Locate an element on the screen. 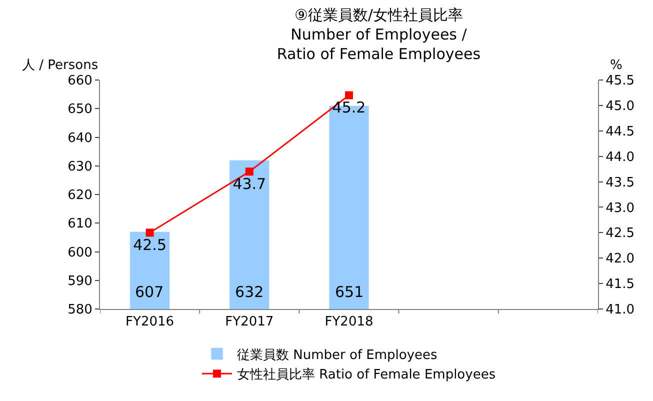 This screenshot has width=653, height=401. y-tick-label: 630 is located at coordinates (80, 166).